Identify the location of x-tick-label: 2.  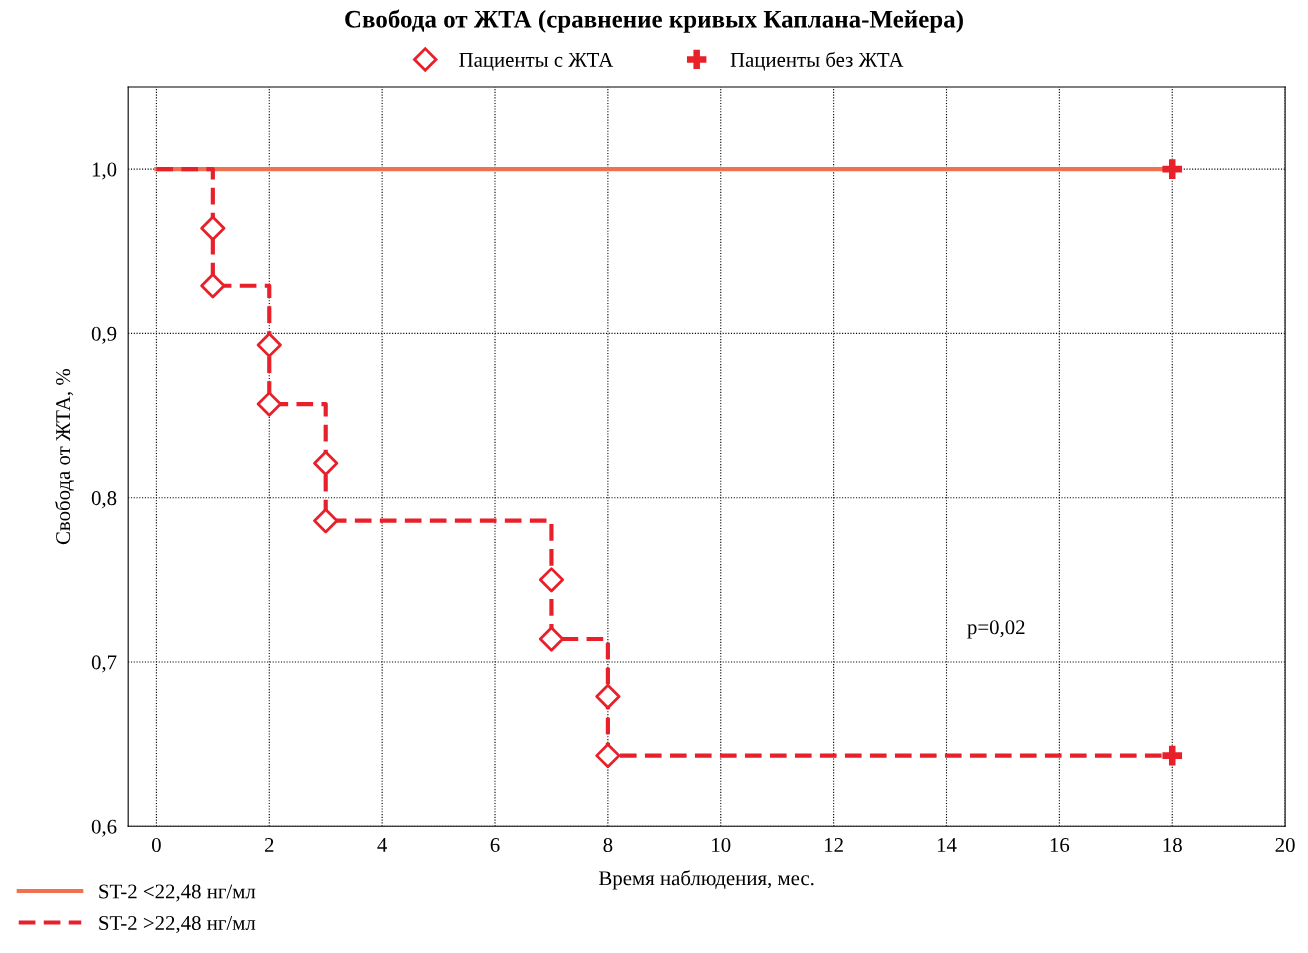
(269, 845).